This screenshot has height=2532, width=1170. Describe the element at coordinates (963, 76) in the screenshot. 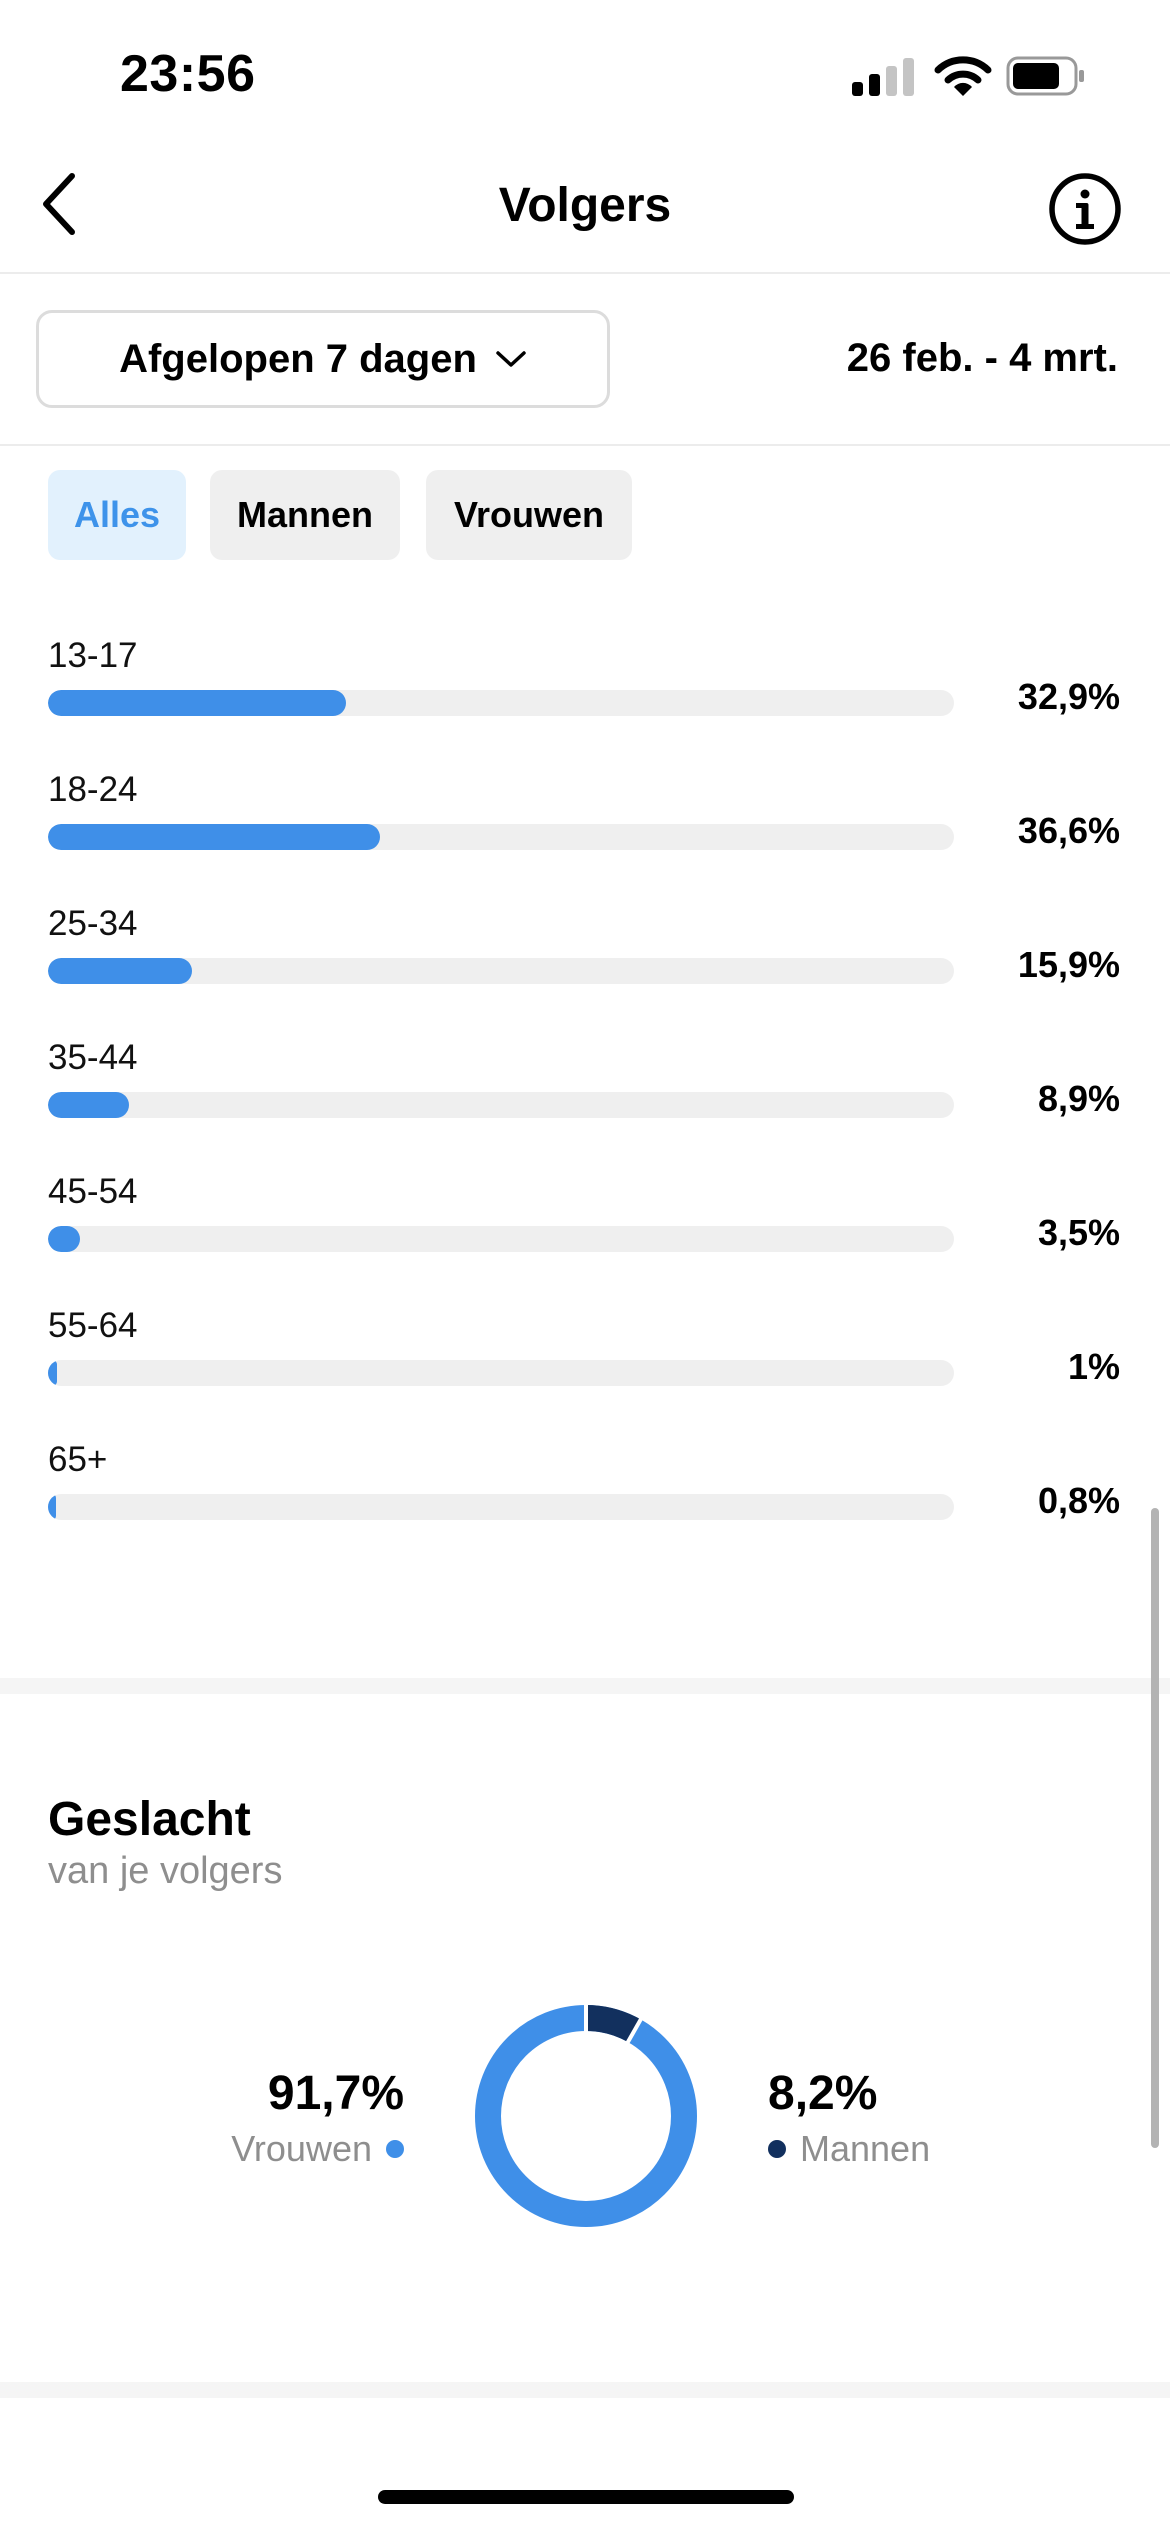

I see `wifi-icon` at that location.